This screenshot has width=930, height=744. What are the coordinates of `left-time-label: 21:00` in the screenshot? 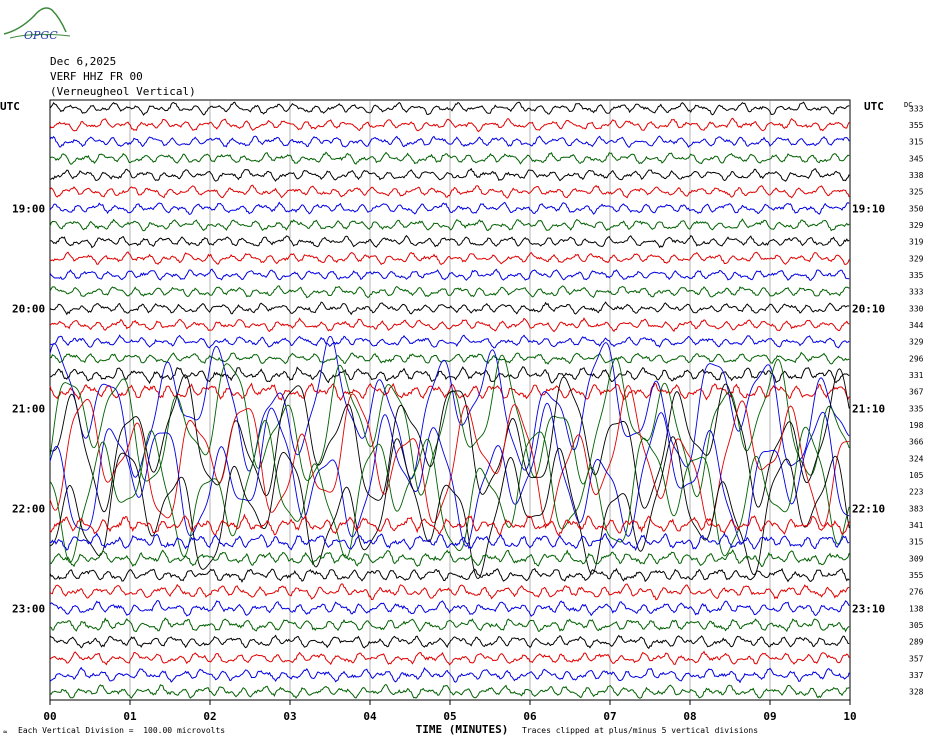 It's located at (28, 408).